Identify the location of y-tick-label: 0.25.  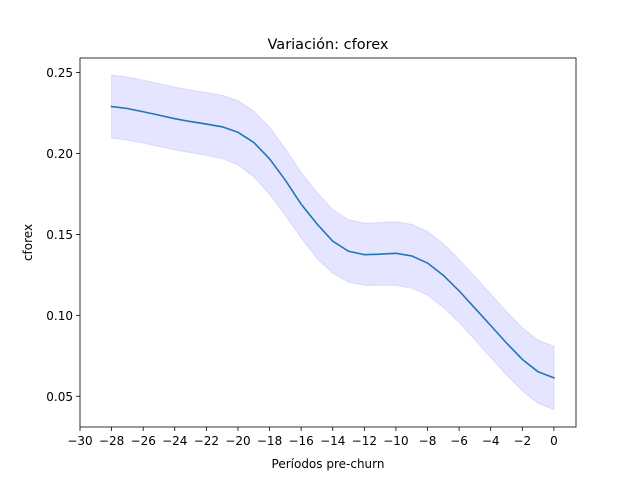
(59, 73).